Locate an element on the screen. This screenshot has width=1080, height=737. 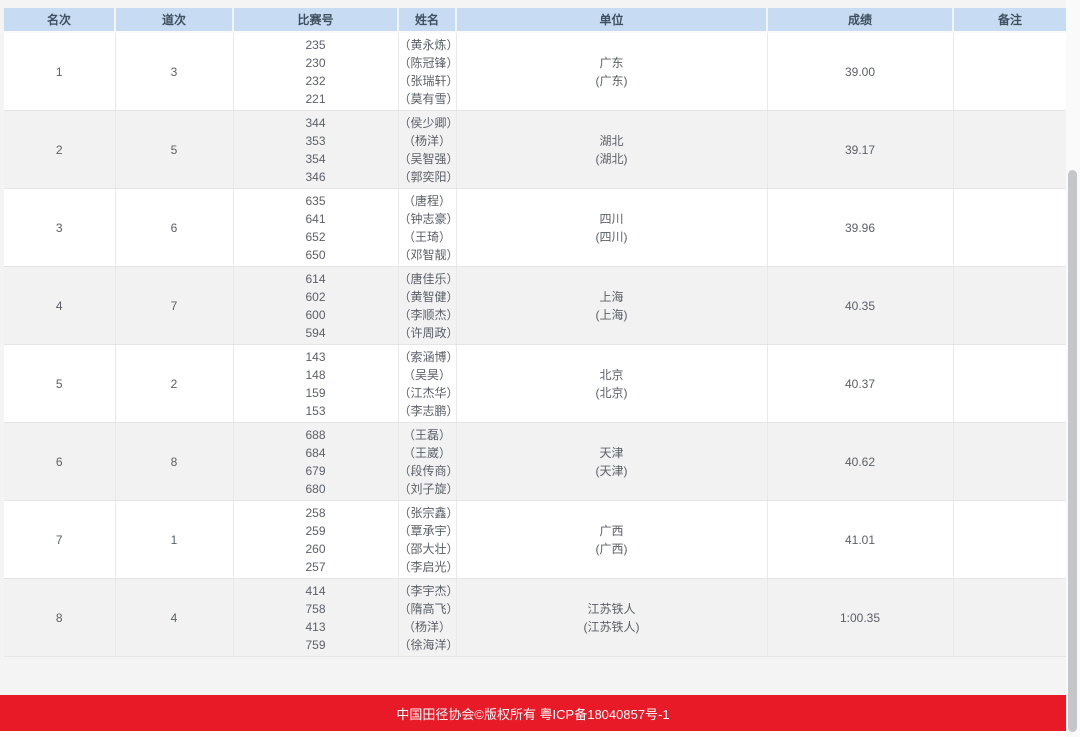
cell-line: 759 is located at coordinates (315, 644).